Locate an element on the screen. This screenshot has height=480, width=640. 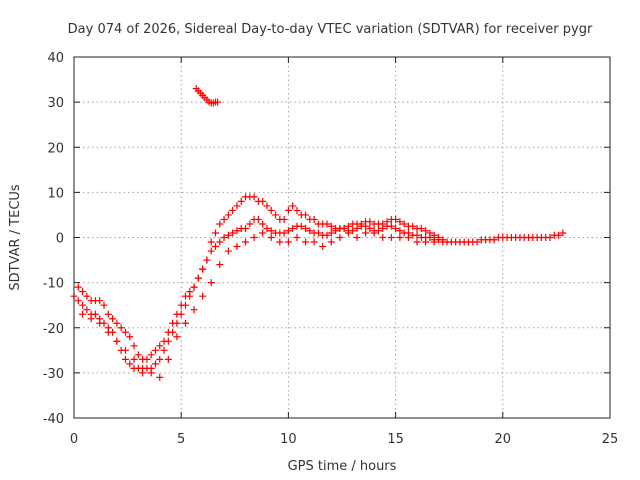
y-axis-label: SDTVAR / TECUs is located at coordinates (15, 237).